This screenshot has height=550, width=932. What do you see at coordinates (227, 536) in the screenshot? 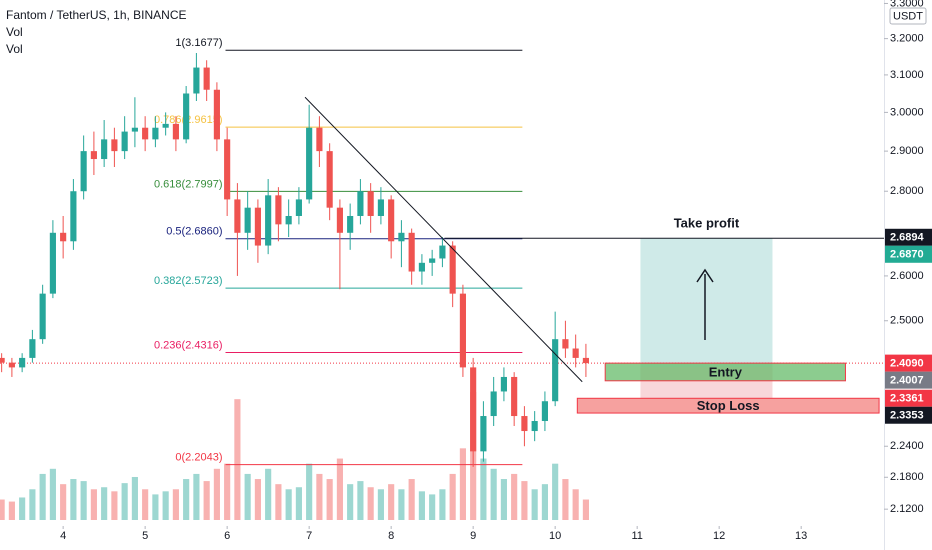
I see `x-tick-label: 6` at bounding box center [227, 536].